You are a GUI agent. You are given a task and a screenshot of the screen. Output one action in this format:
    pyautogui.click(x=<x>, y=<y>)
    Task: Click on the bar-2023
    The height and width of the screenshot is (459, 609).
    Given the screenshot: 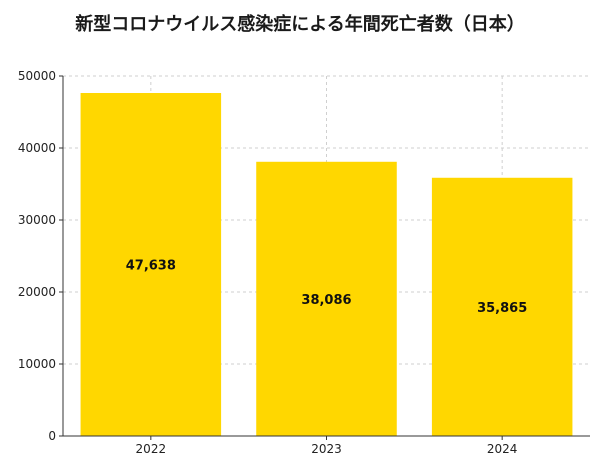 What is the action you would take?
    pyautogui.click(x=326, y=298)
    